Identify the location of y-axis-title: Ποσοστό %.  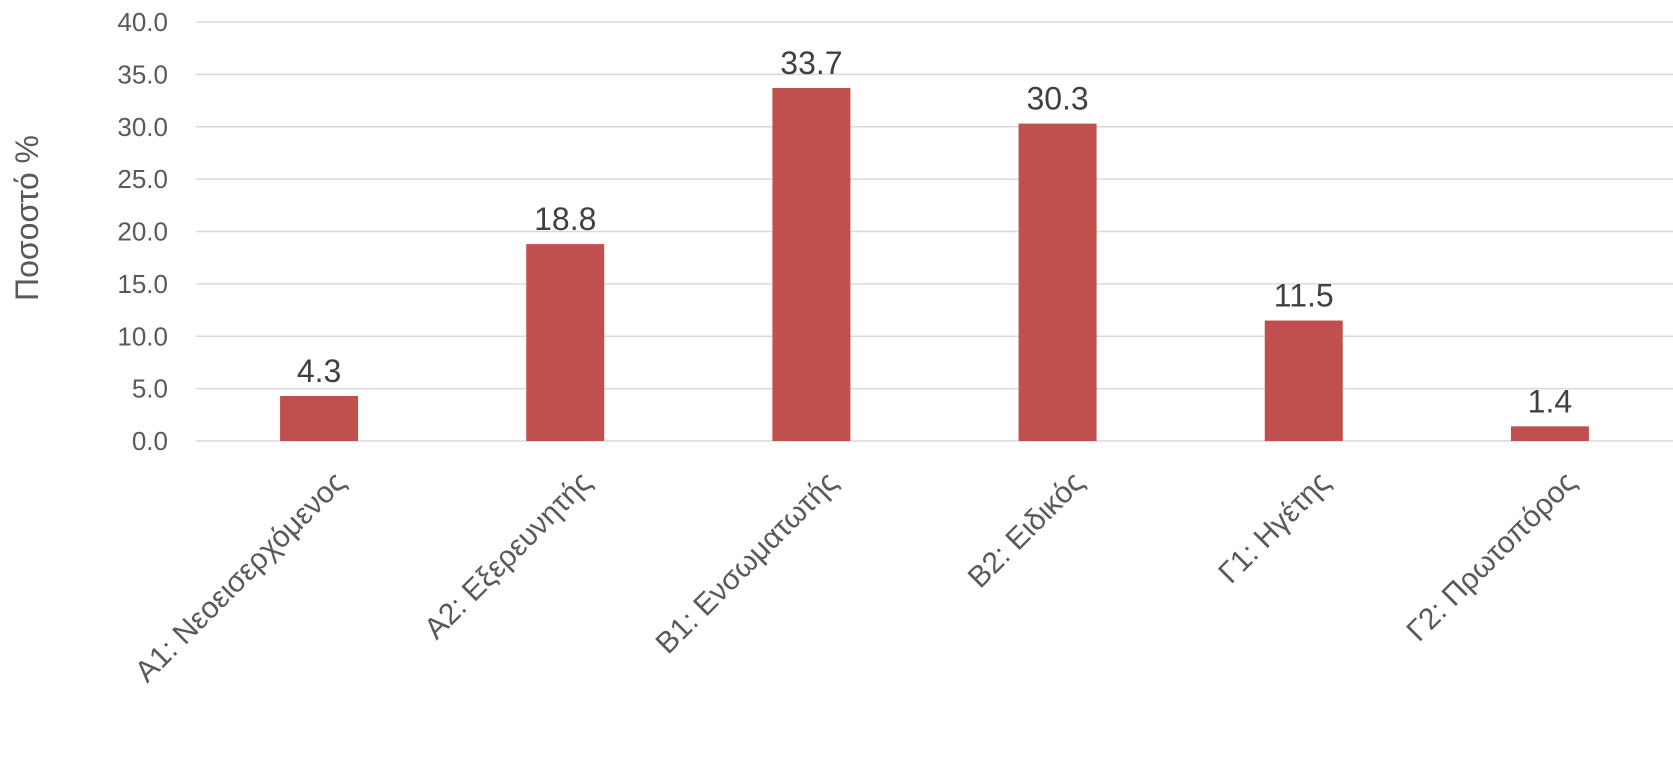
(27, 218).